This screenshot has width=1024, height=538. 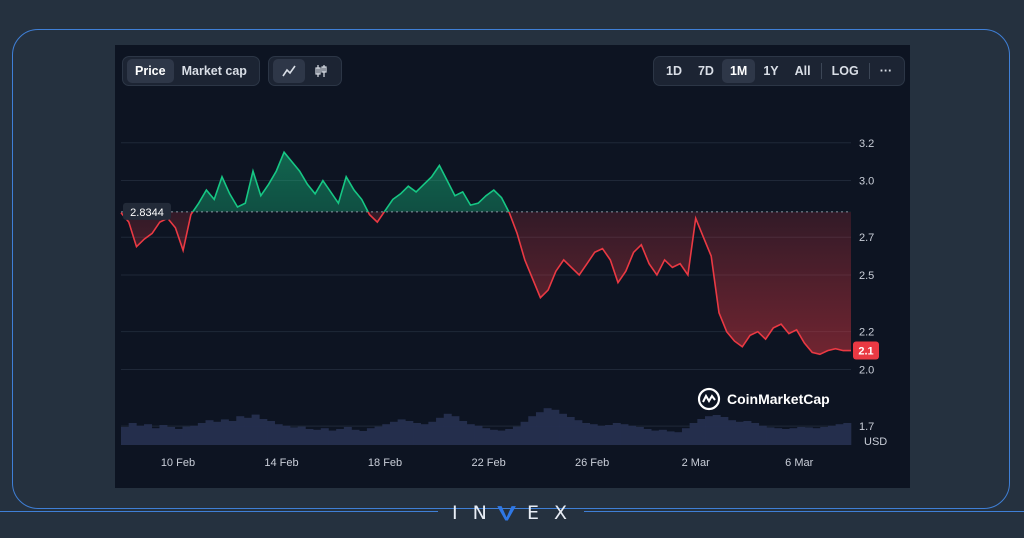 I want to click on price-line-up, so click(x=350, y=181).